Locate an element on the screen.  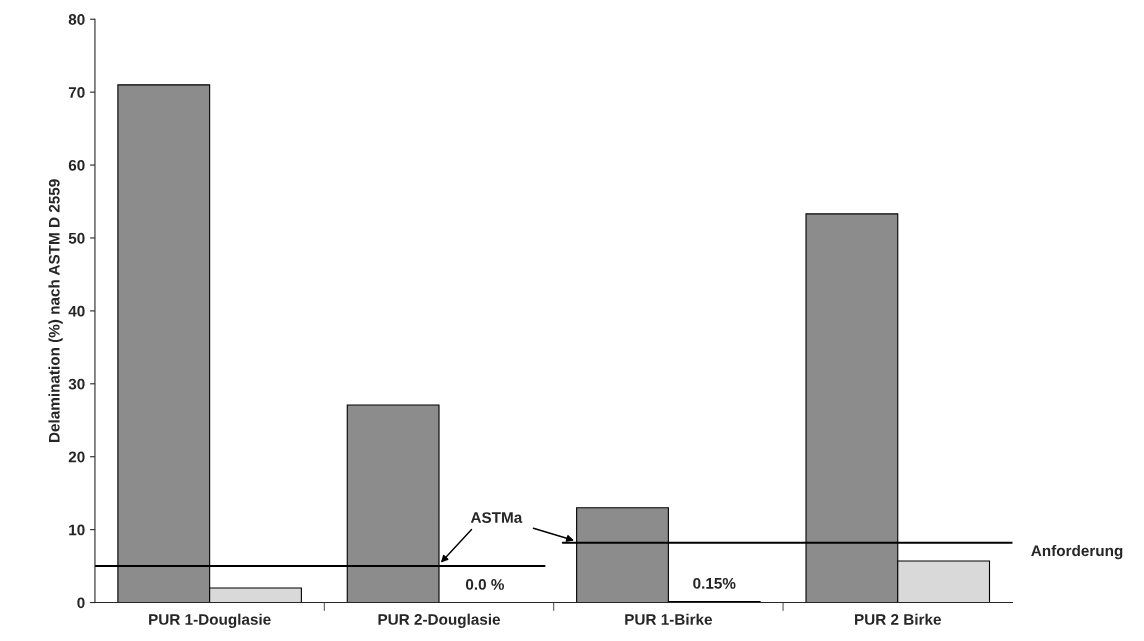
data-label: 0.0 % is located at coordinates (485, 584).